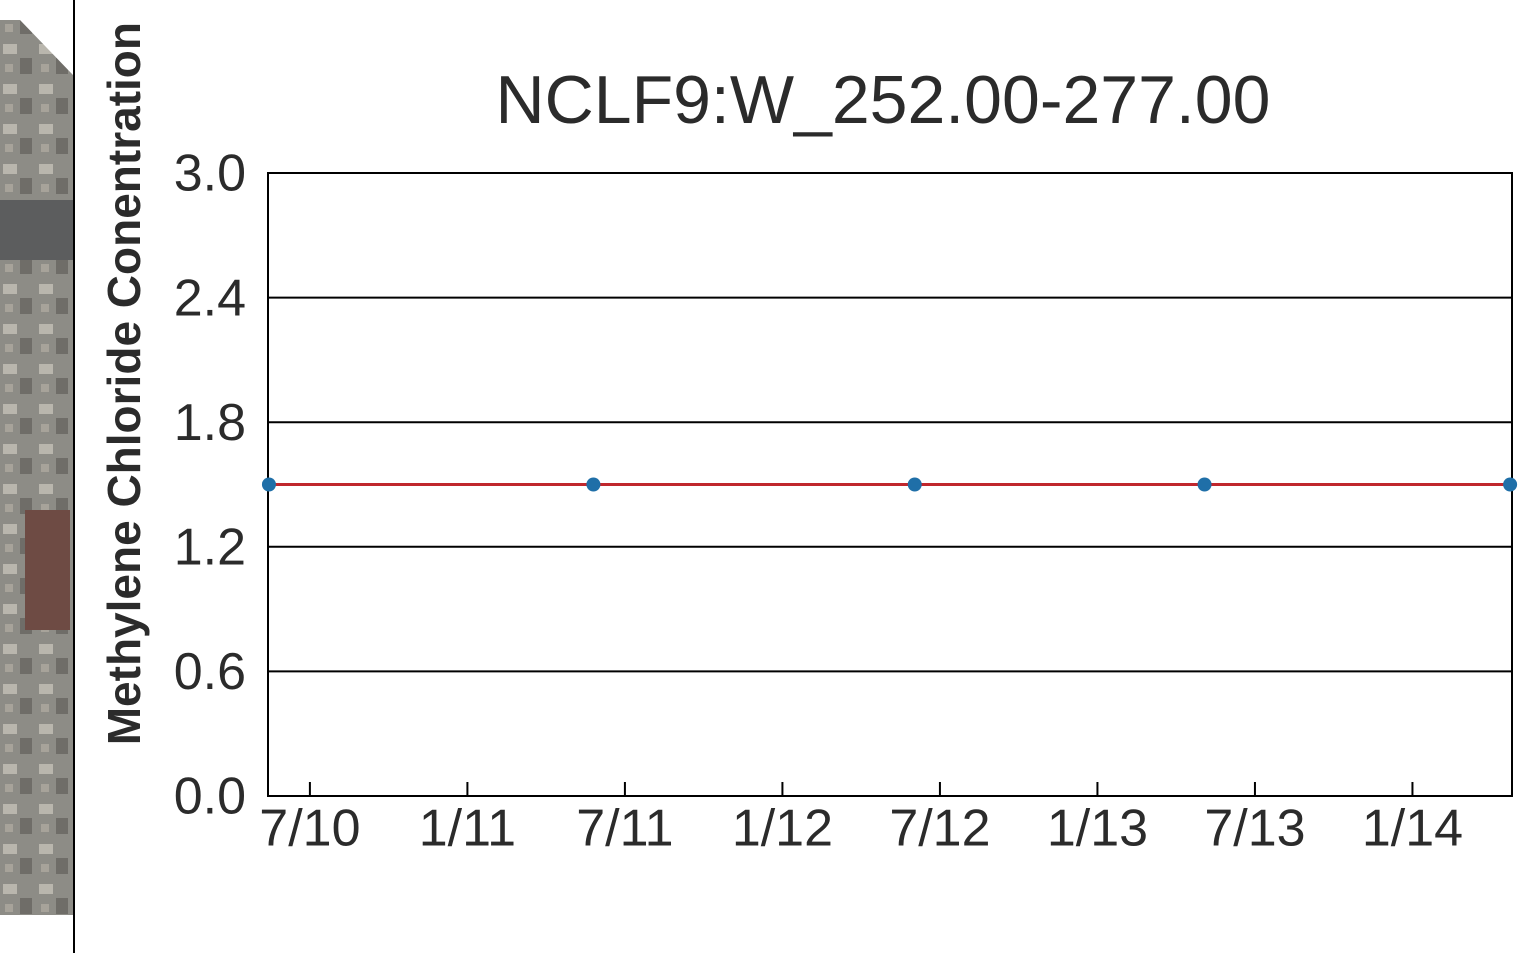  Describe the element at coordinates (782, 829) in the screenshot. I see `x-tick-label: 1/12` at that location.